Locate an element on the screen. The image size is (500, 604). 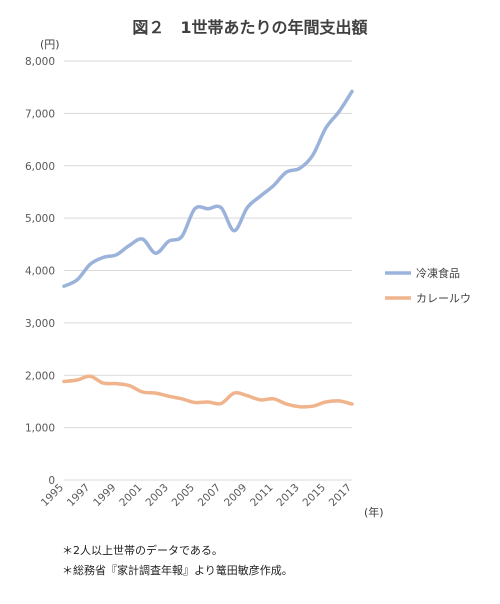
footnote-source: ＊総務省『家計調査年報』より篭田敏彦作成。 is located at coordinates (177, 570).